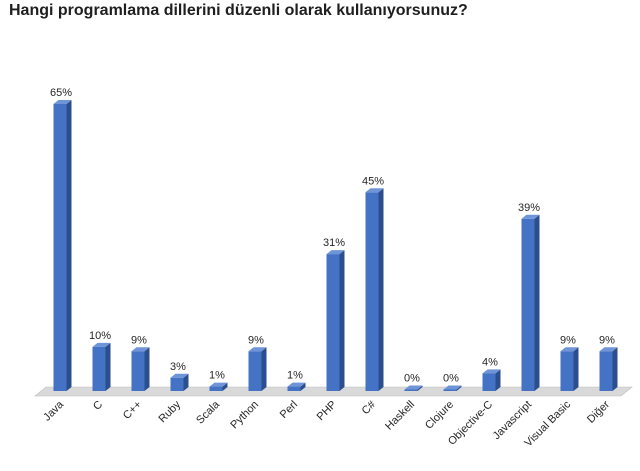 This screenshot has width=640, height=471. Describe the element at coordinates (334, 243) in the screenshot. I see `data-label: 31%` at that location.